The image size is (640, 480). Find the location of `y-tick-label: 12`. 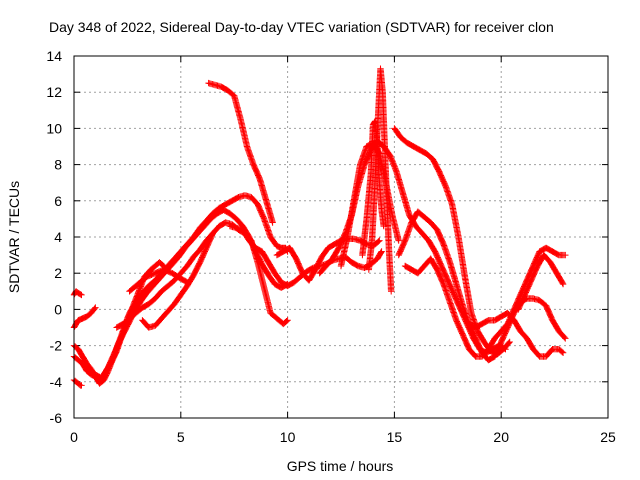

y-tick-label: 12 is located at coordinates (54, 92).